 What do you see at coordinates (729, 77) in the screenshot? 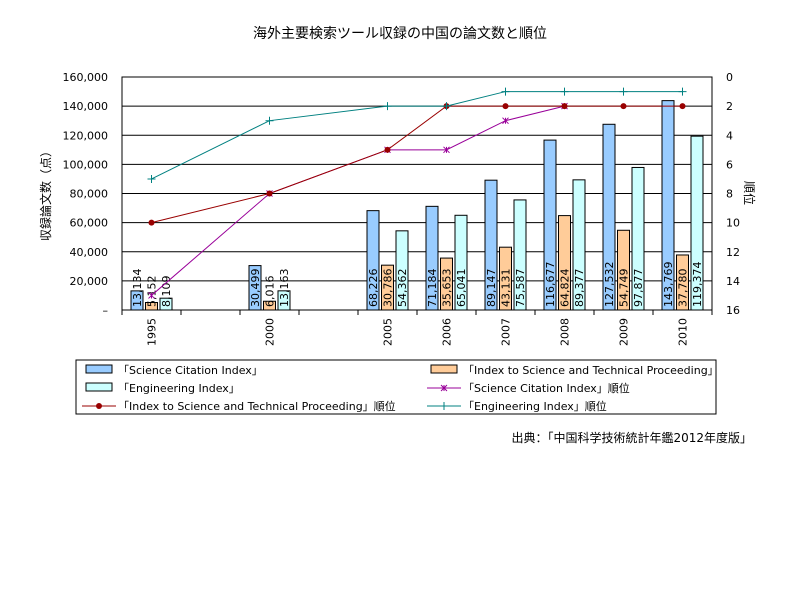
I see `y2-tick-label: 0` at bounding box center [729, 77].